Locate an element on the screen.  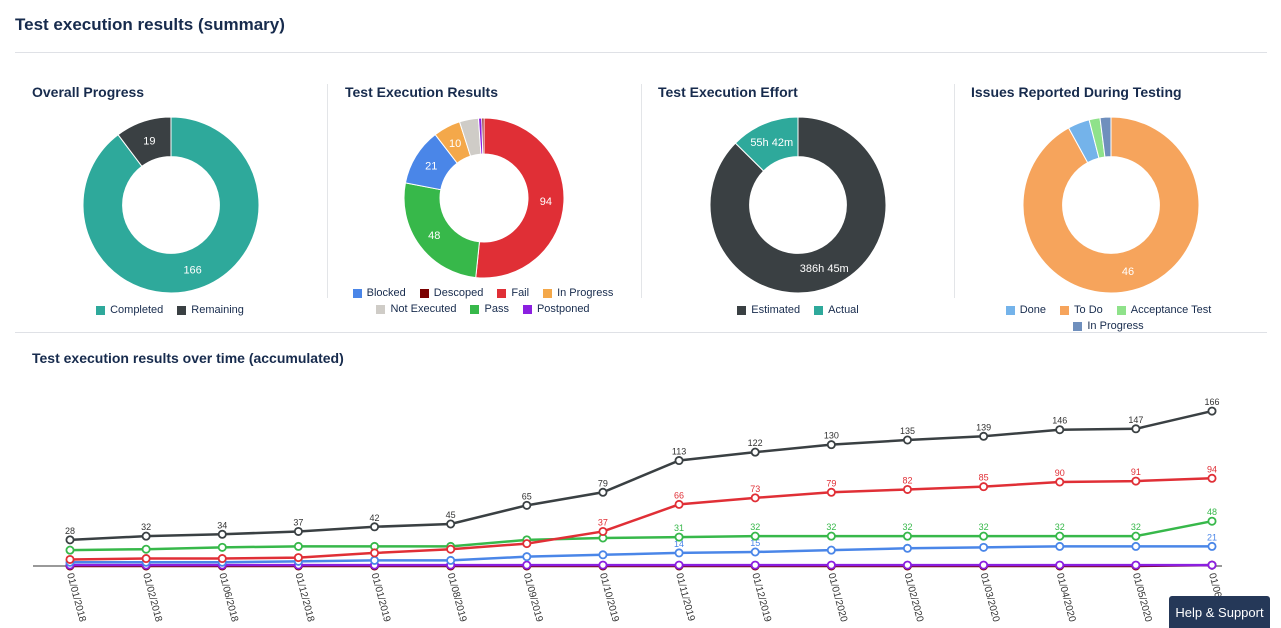
donut-slice-descoped is located at coordinates (483, 136).